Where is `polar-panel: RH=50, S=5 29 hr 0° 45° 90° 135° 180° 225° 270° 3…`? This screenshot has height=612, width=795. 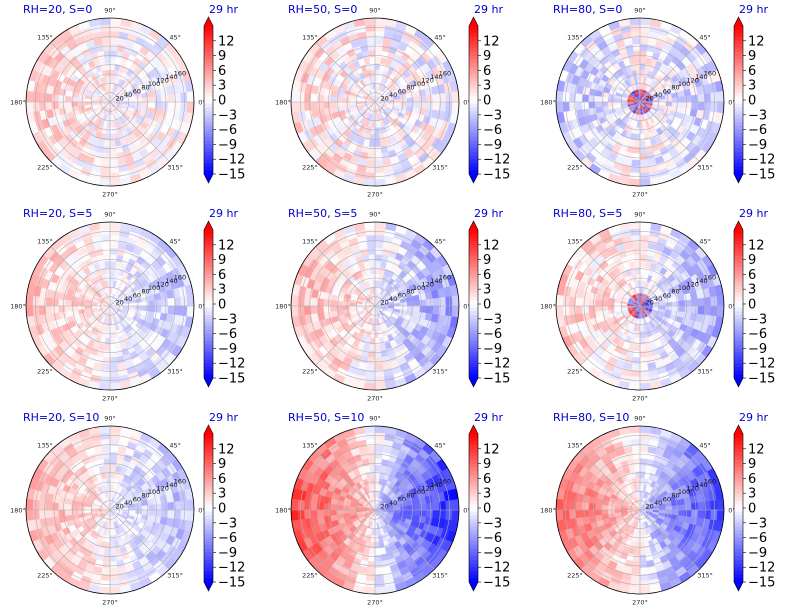
polar-panel: RH=50, S=5 29 hr 0° 45° 90° 135° 180° 225° 270° 3… is located at coordinates (397, 306).